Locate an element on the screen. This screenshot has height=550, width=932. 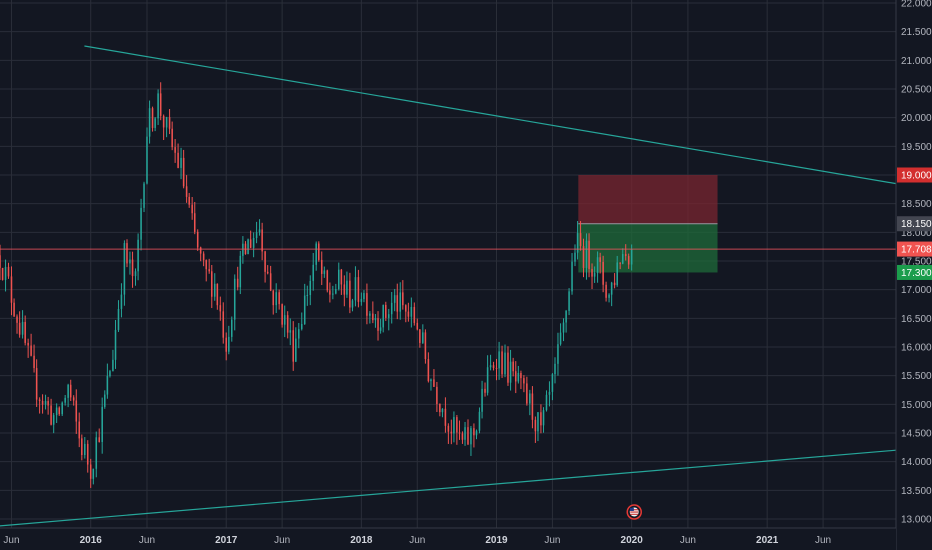
price-tick-label: 13.500 is located at coordinates (916, 491).